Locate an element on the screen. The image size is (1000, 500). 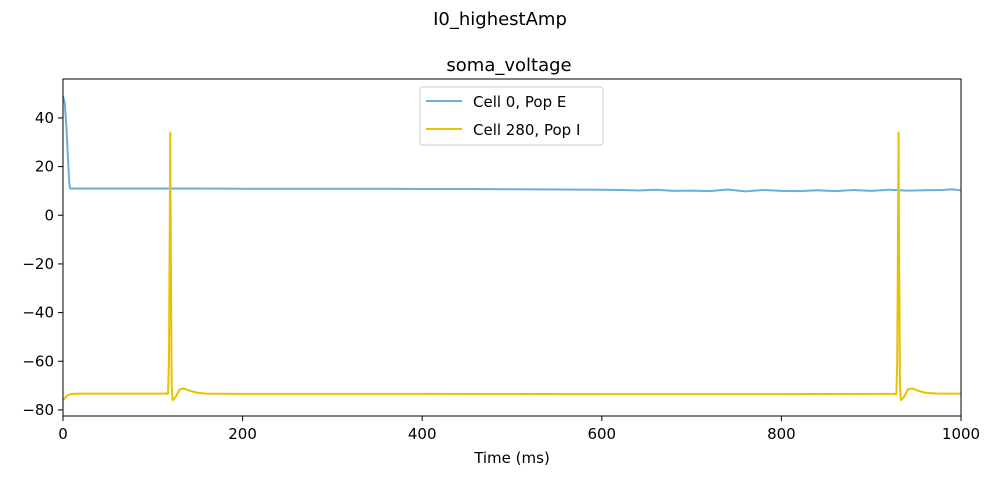
x-tick-label: 0 is located at coordinates (63, 434).